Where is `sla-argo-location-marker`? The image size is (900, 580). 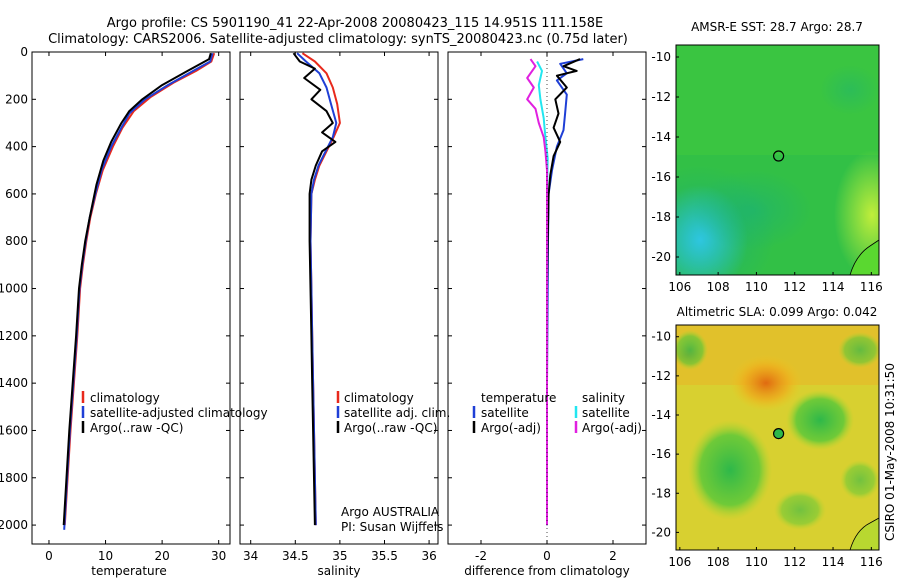
sla-argo-location-marker is located at coordinates (778, 434).